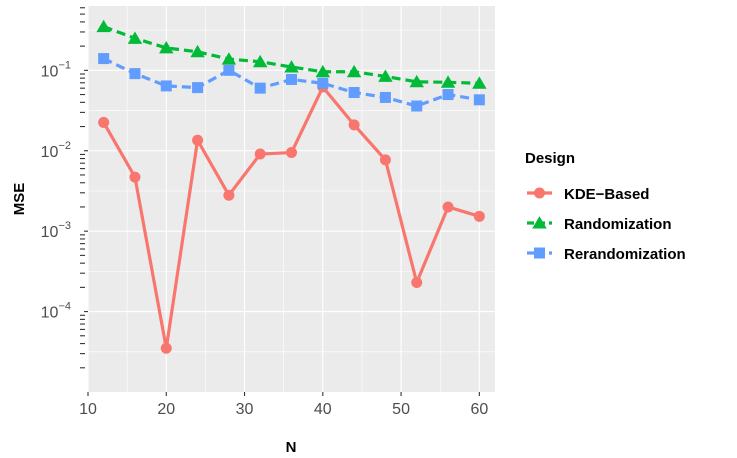  I want to click on legend-label: Rerandomization, so click(625, 254).